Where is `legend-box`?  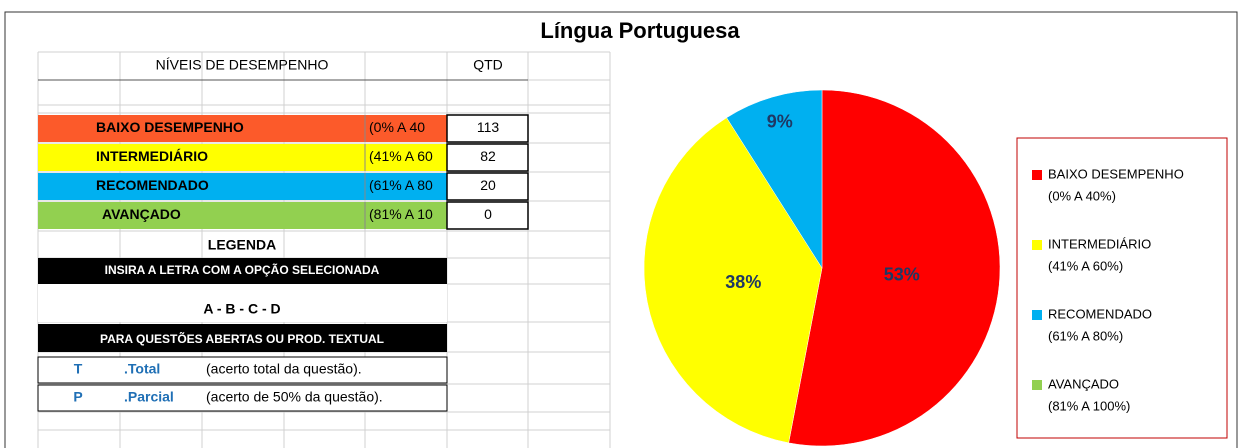 legend-box is located at coordinates (1122, 288).